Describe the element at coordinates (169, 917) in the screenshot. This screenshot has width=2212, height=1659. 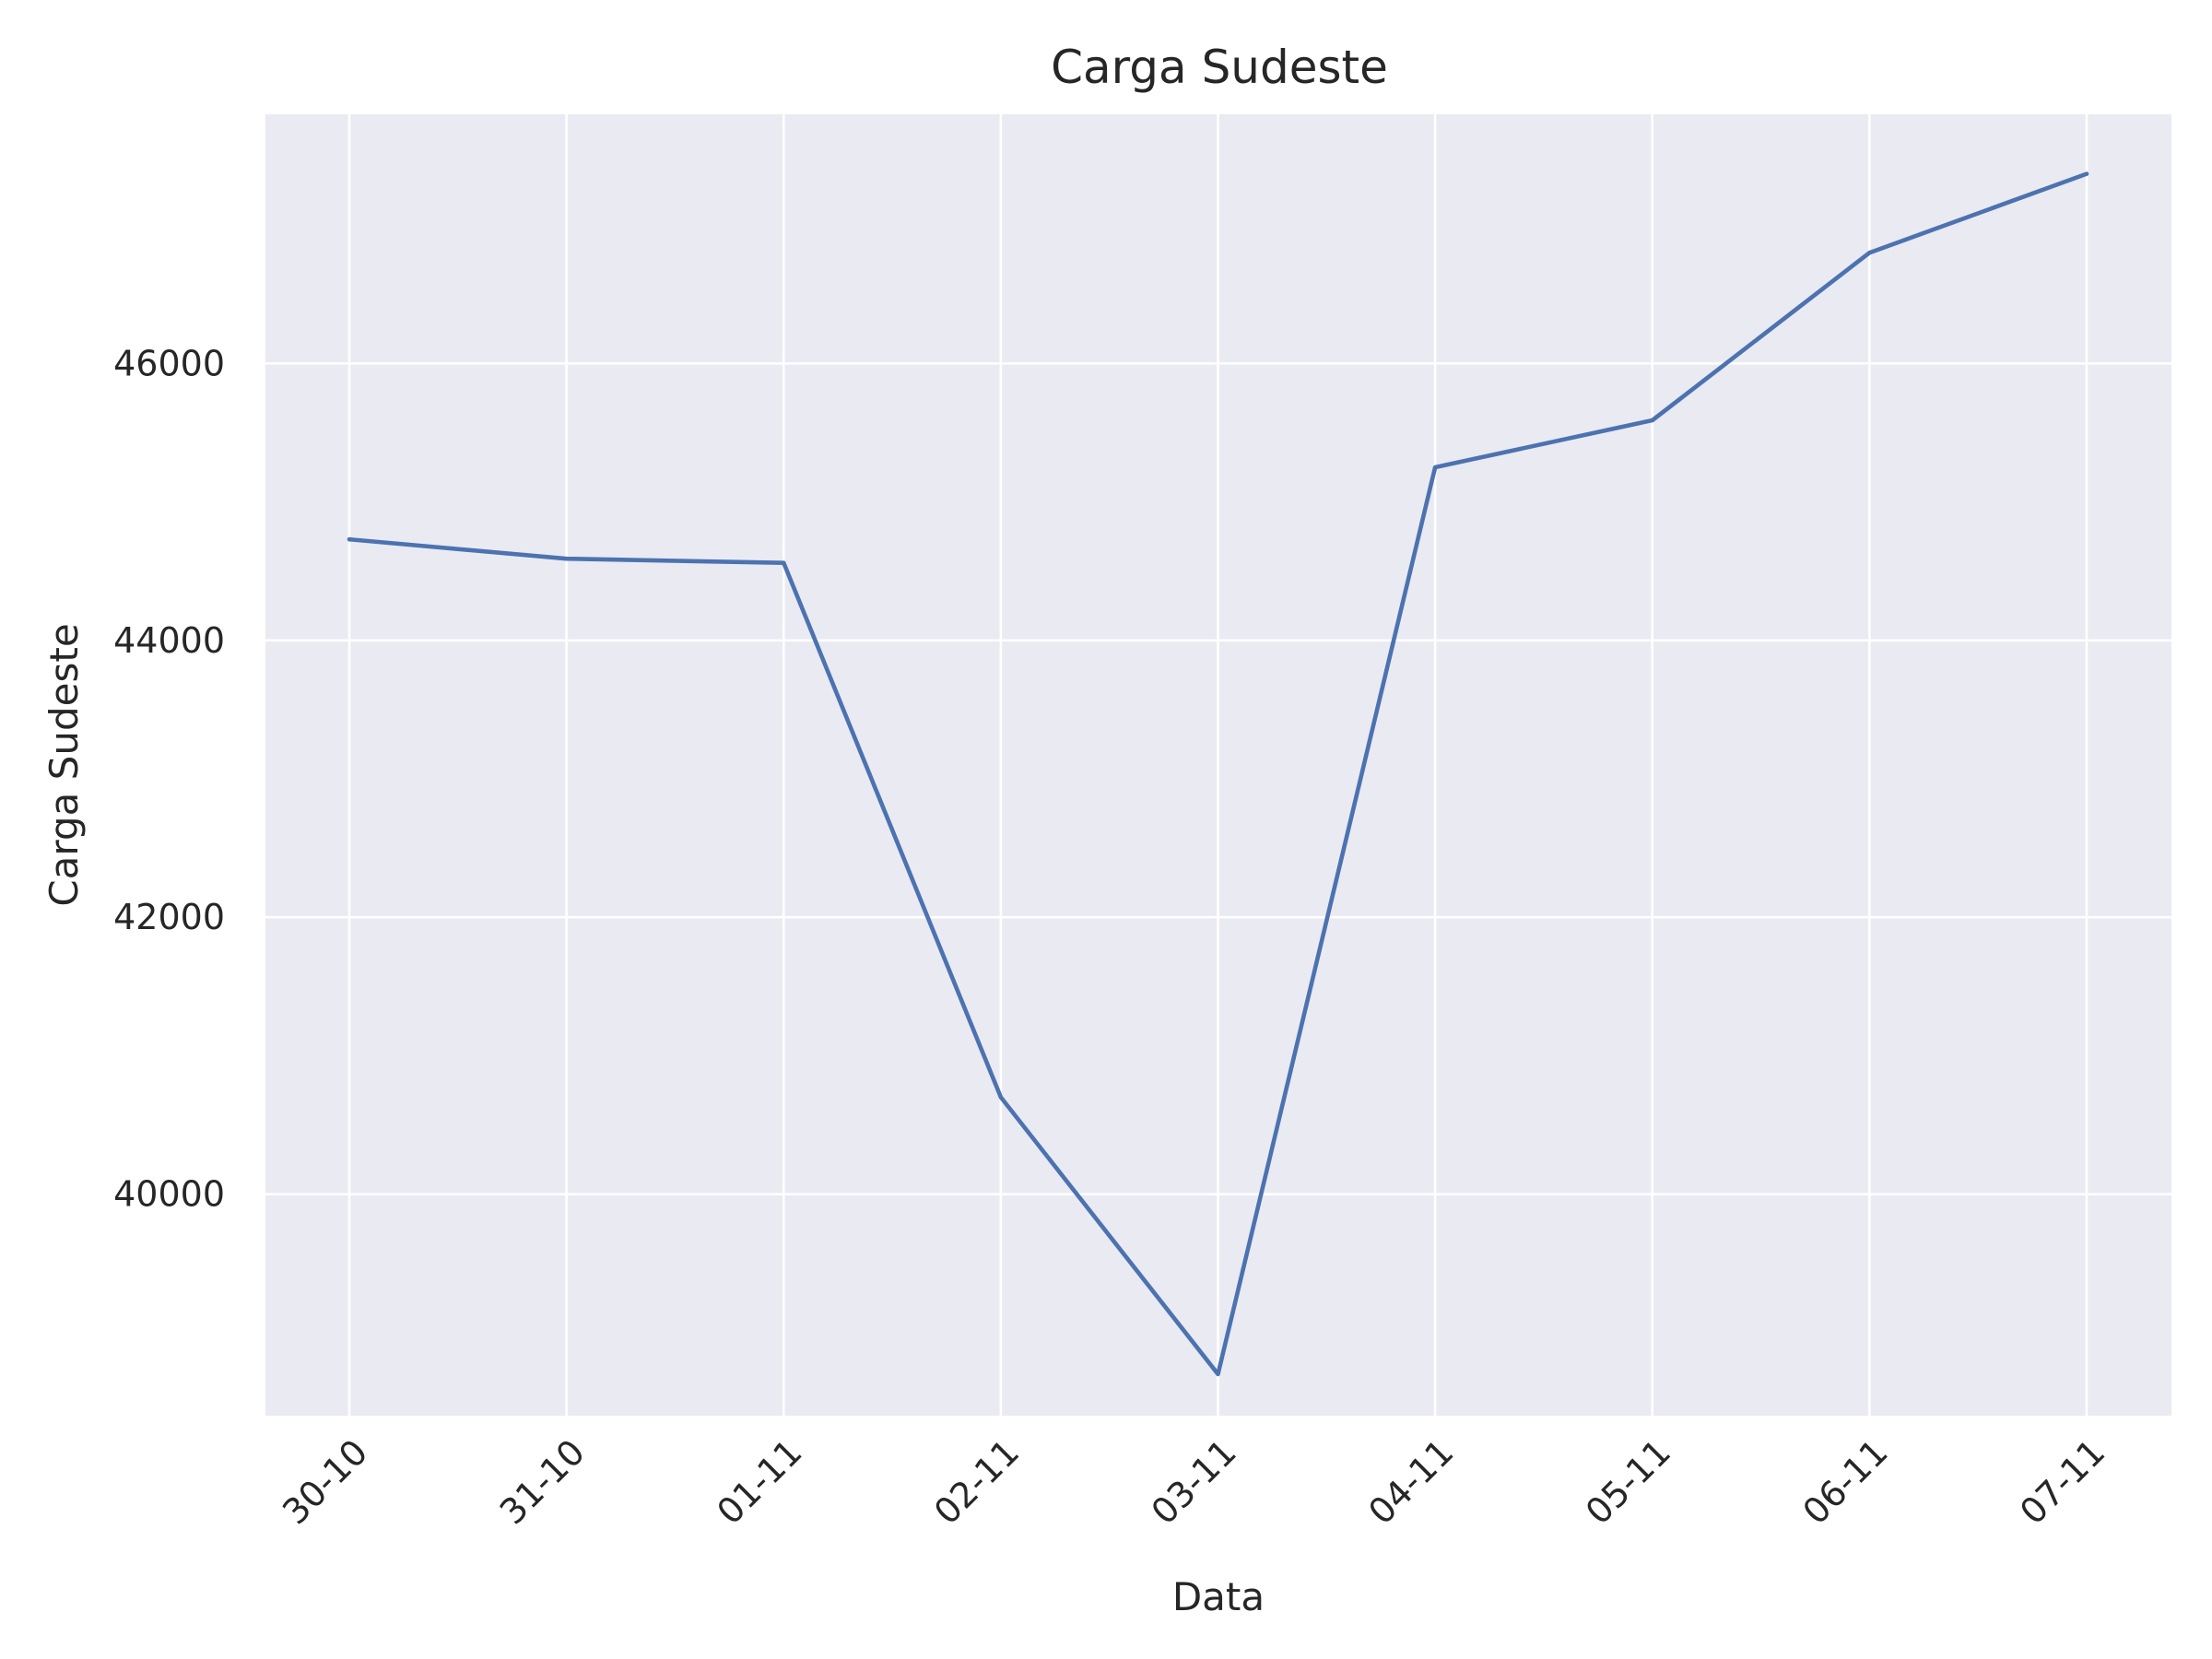
I see `y-tick-label: 42000` at that location.